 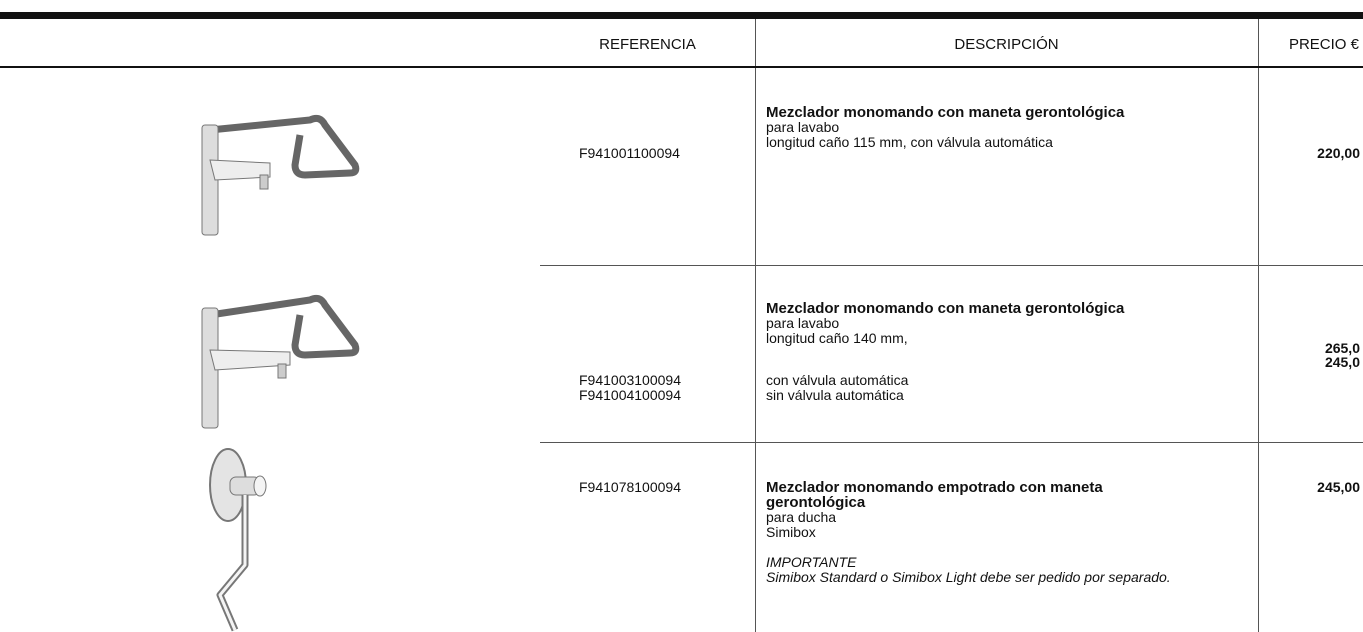 What do you see at coordinates (837, 338) in the screenshot?
I see `description-line: longitud caño 140 mm,` at bounding box center [837, 338].